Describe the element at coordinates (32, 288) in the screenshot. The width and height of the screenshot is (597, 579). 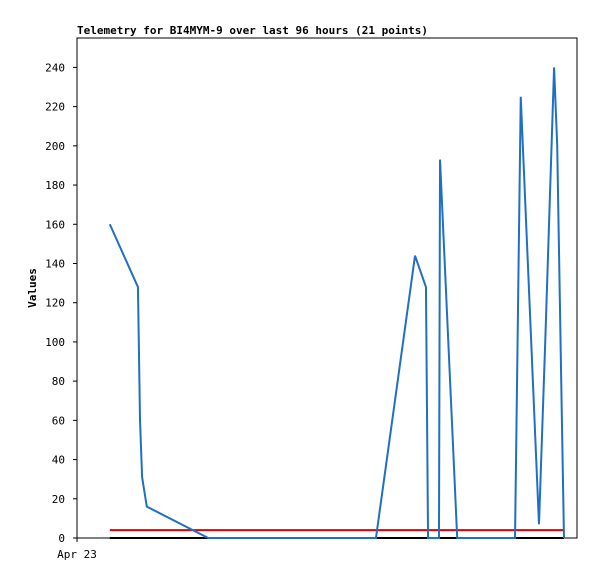
I see `y-axis-label: Values` at that location.